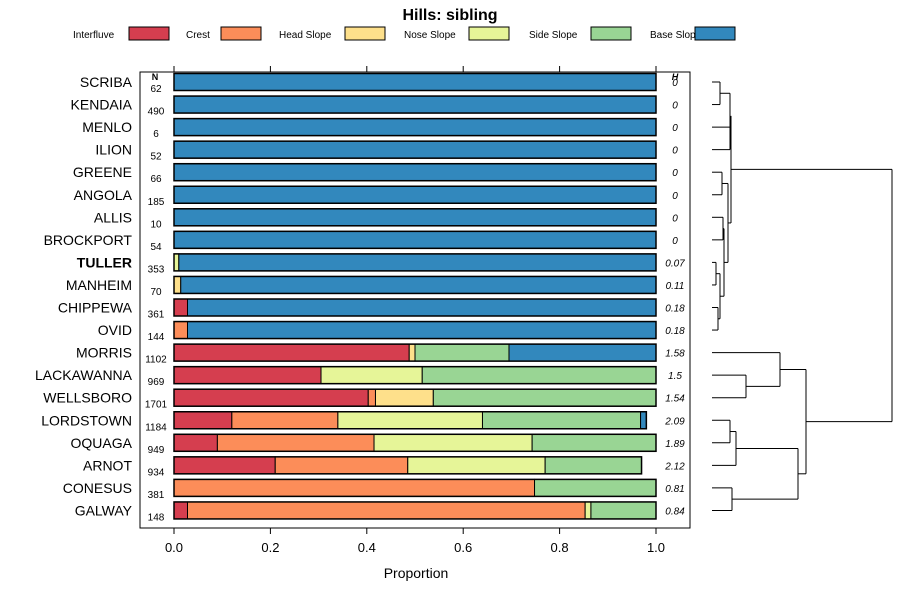 This screenshot has height=600, width=900. I want to click on x-tick-label: 0.8, so click(560, 547).